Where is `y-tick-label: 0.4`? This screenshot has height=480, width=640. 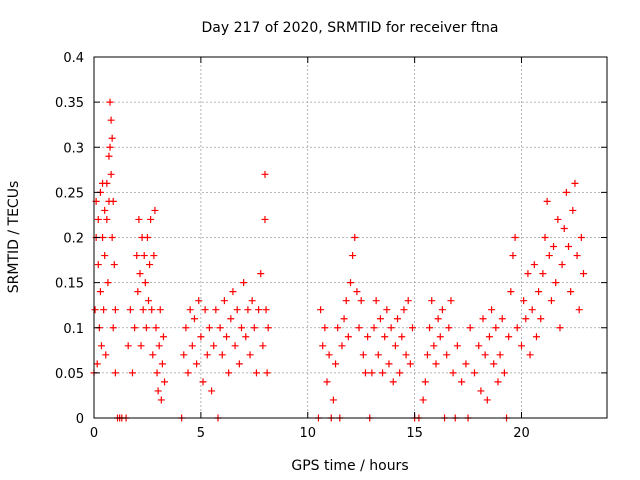
y-tick-label: 0.4 is located at coordinates (73, 58).